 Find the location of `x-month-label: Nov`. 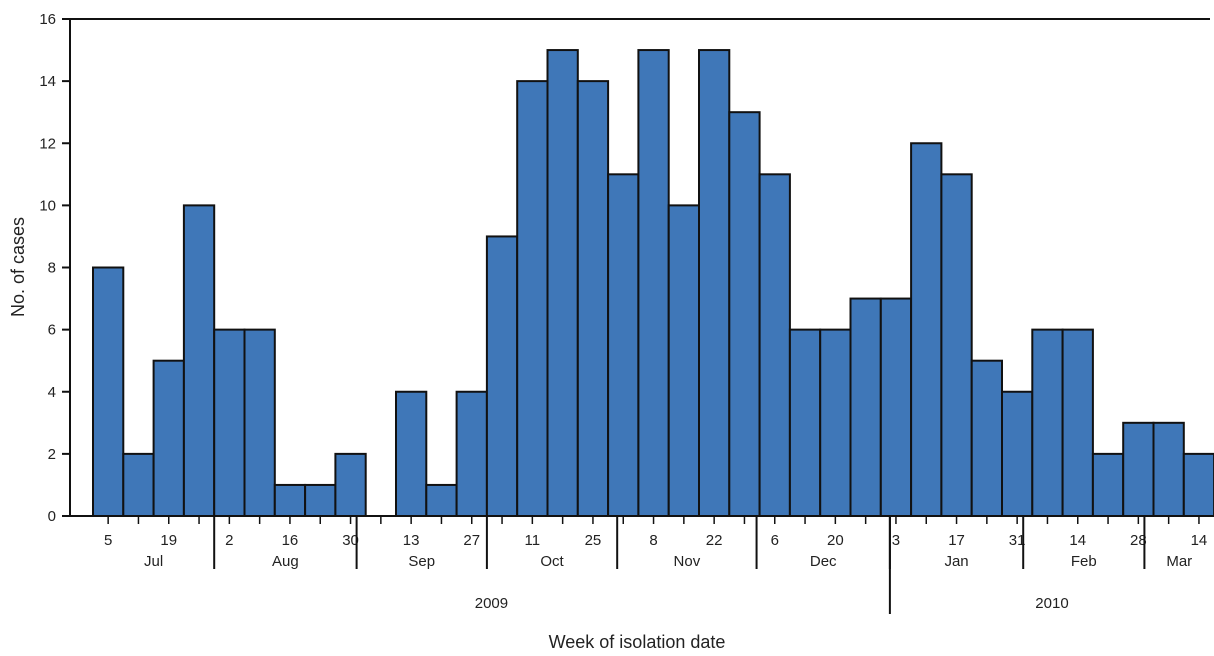

x-month-label: Nov is located at coordinates (687, 561).